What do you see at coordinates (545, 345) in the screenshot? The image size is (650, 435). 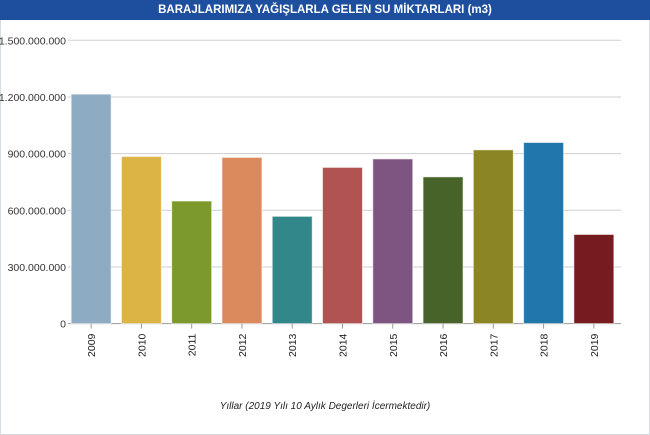 I see `x-tick-label: 2018` at bounding box center [545, 345].